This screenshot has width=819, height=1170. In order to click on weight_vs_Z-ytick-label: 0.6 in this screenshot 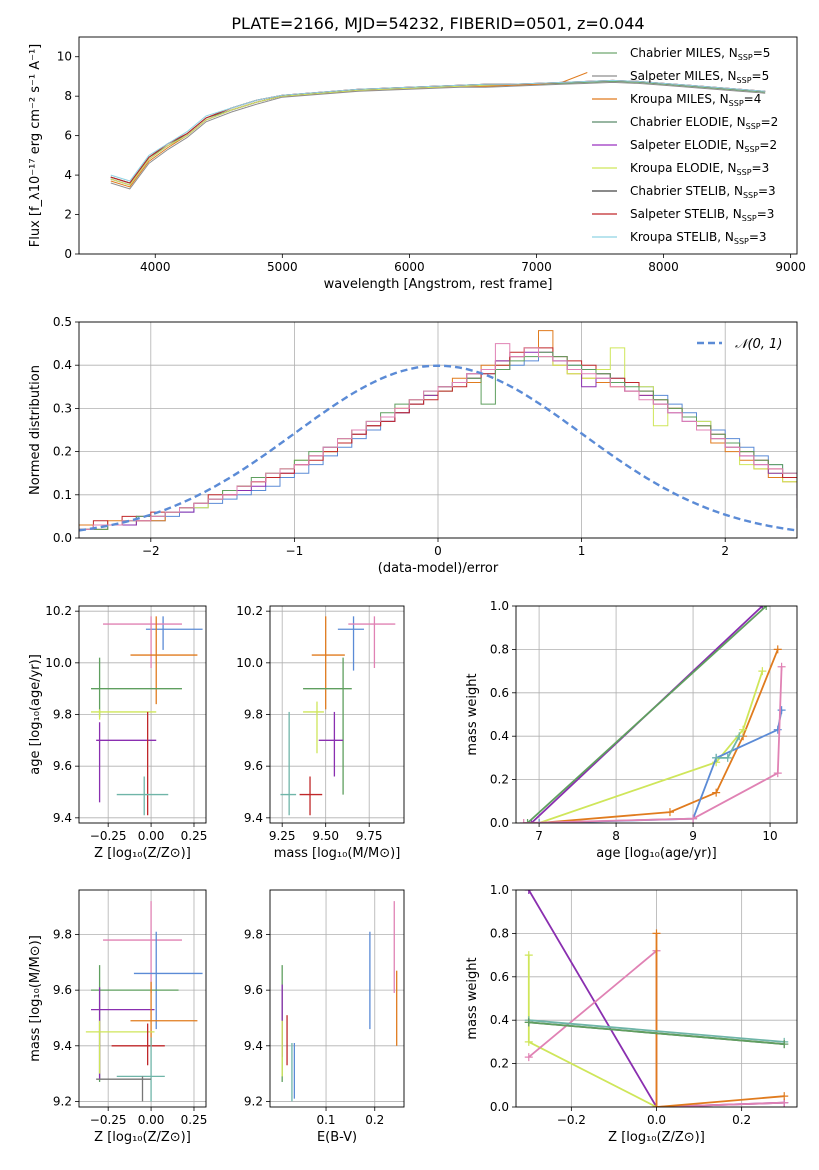, I will do `click(499, 977)`.